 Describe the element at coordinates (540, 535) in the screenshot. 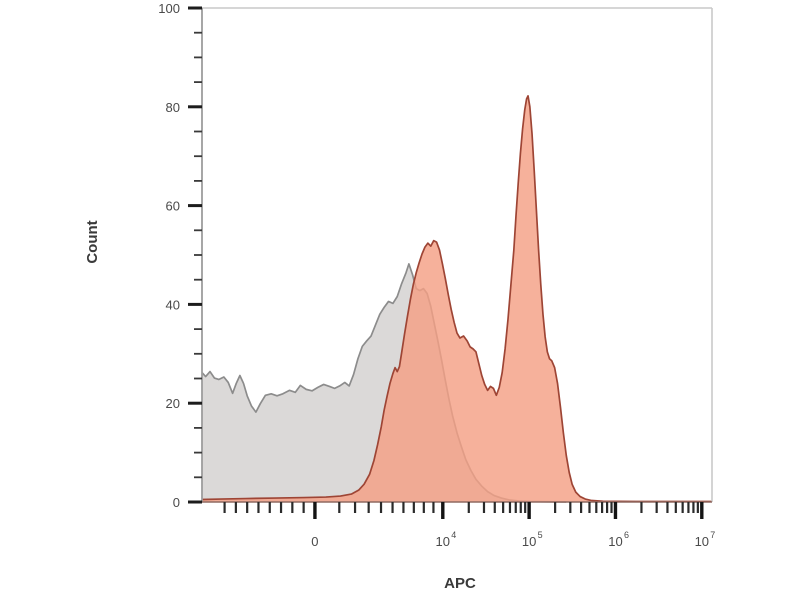

I see `x-tick-label-exponent: 5` at that location.